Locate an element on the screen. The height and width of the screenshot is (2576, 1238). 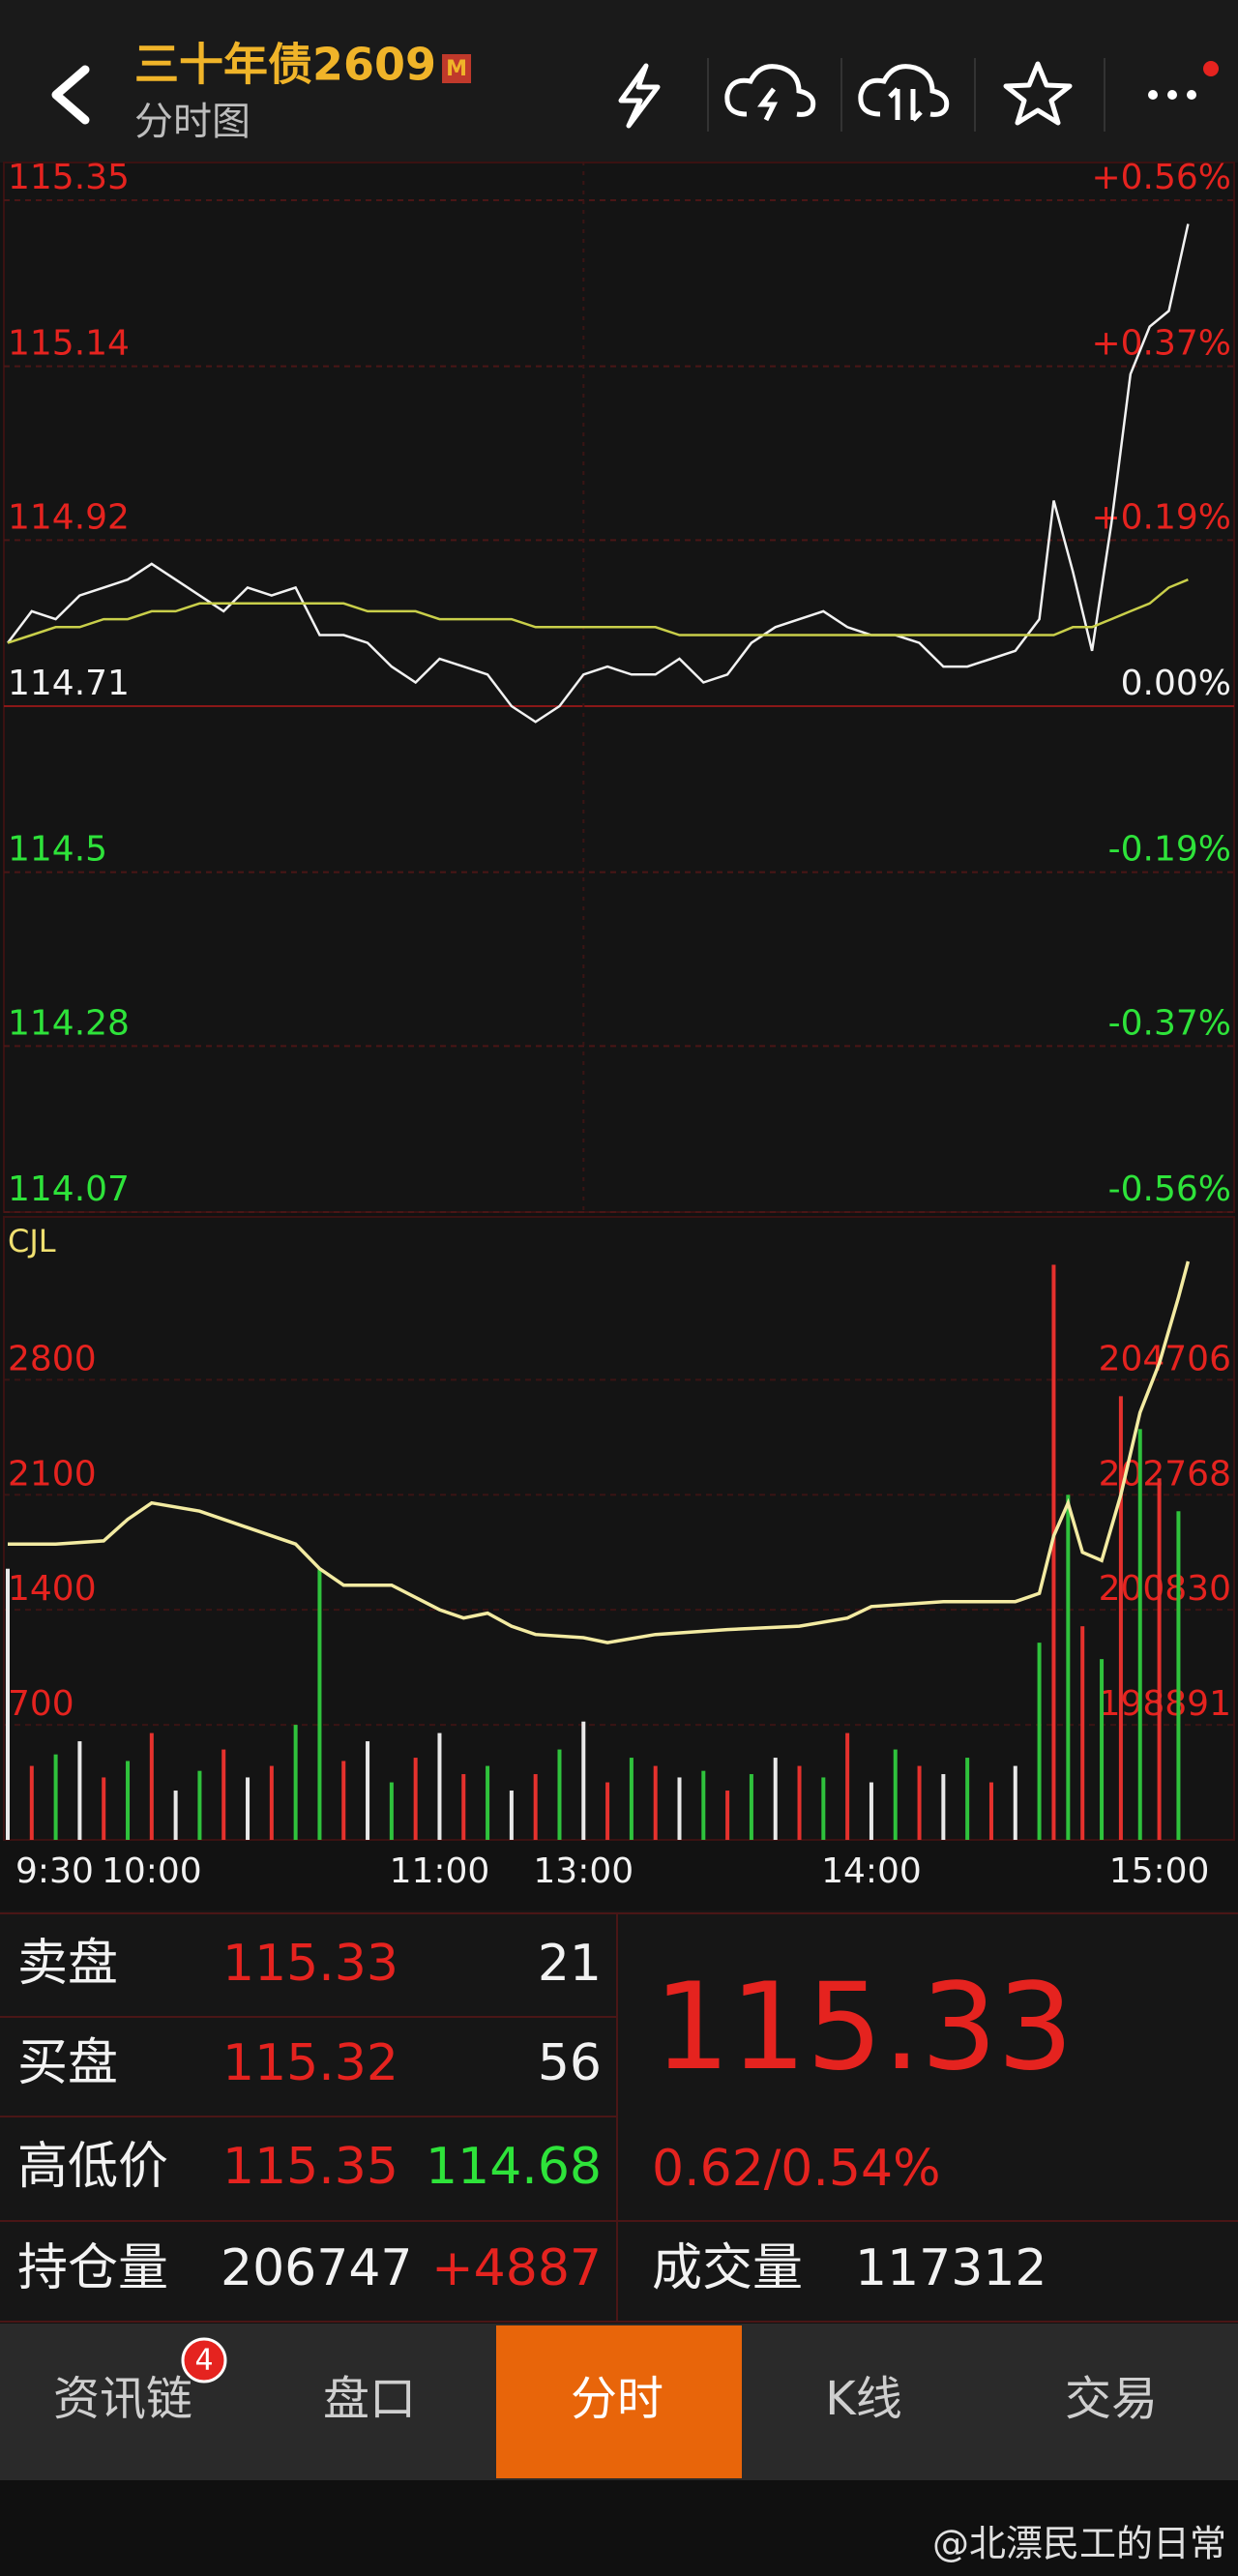
y-tick-label: 114.71 is located at coordinates (69, 683).